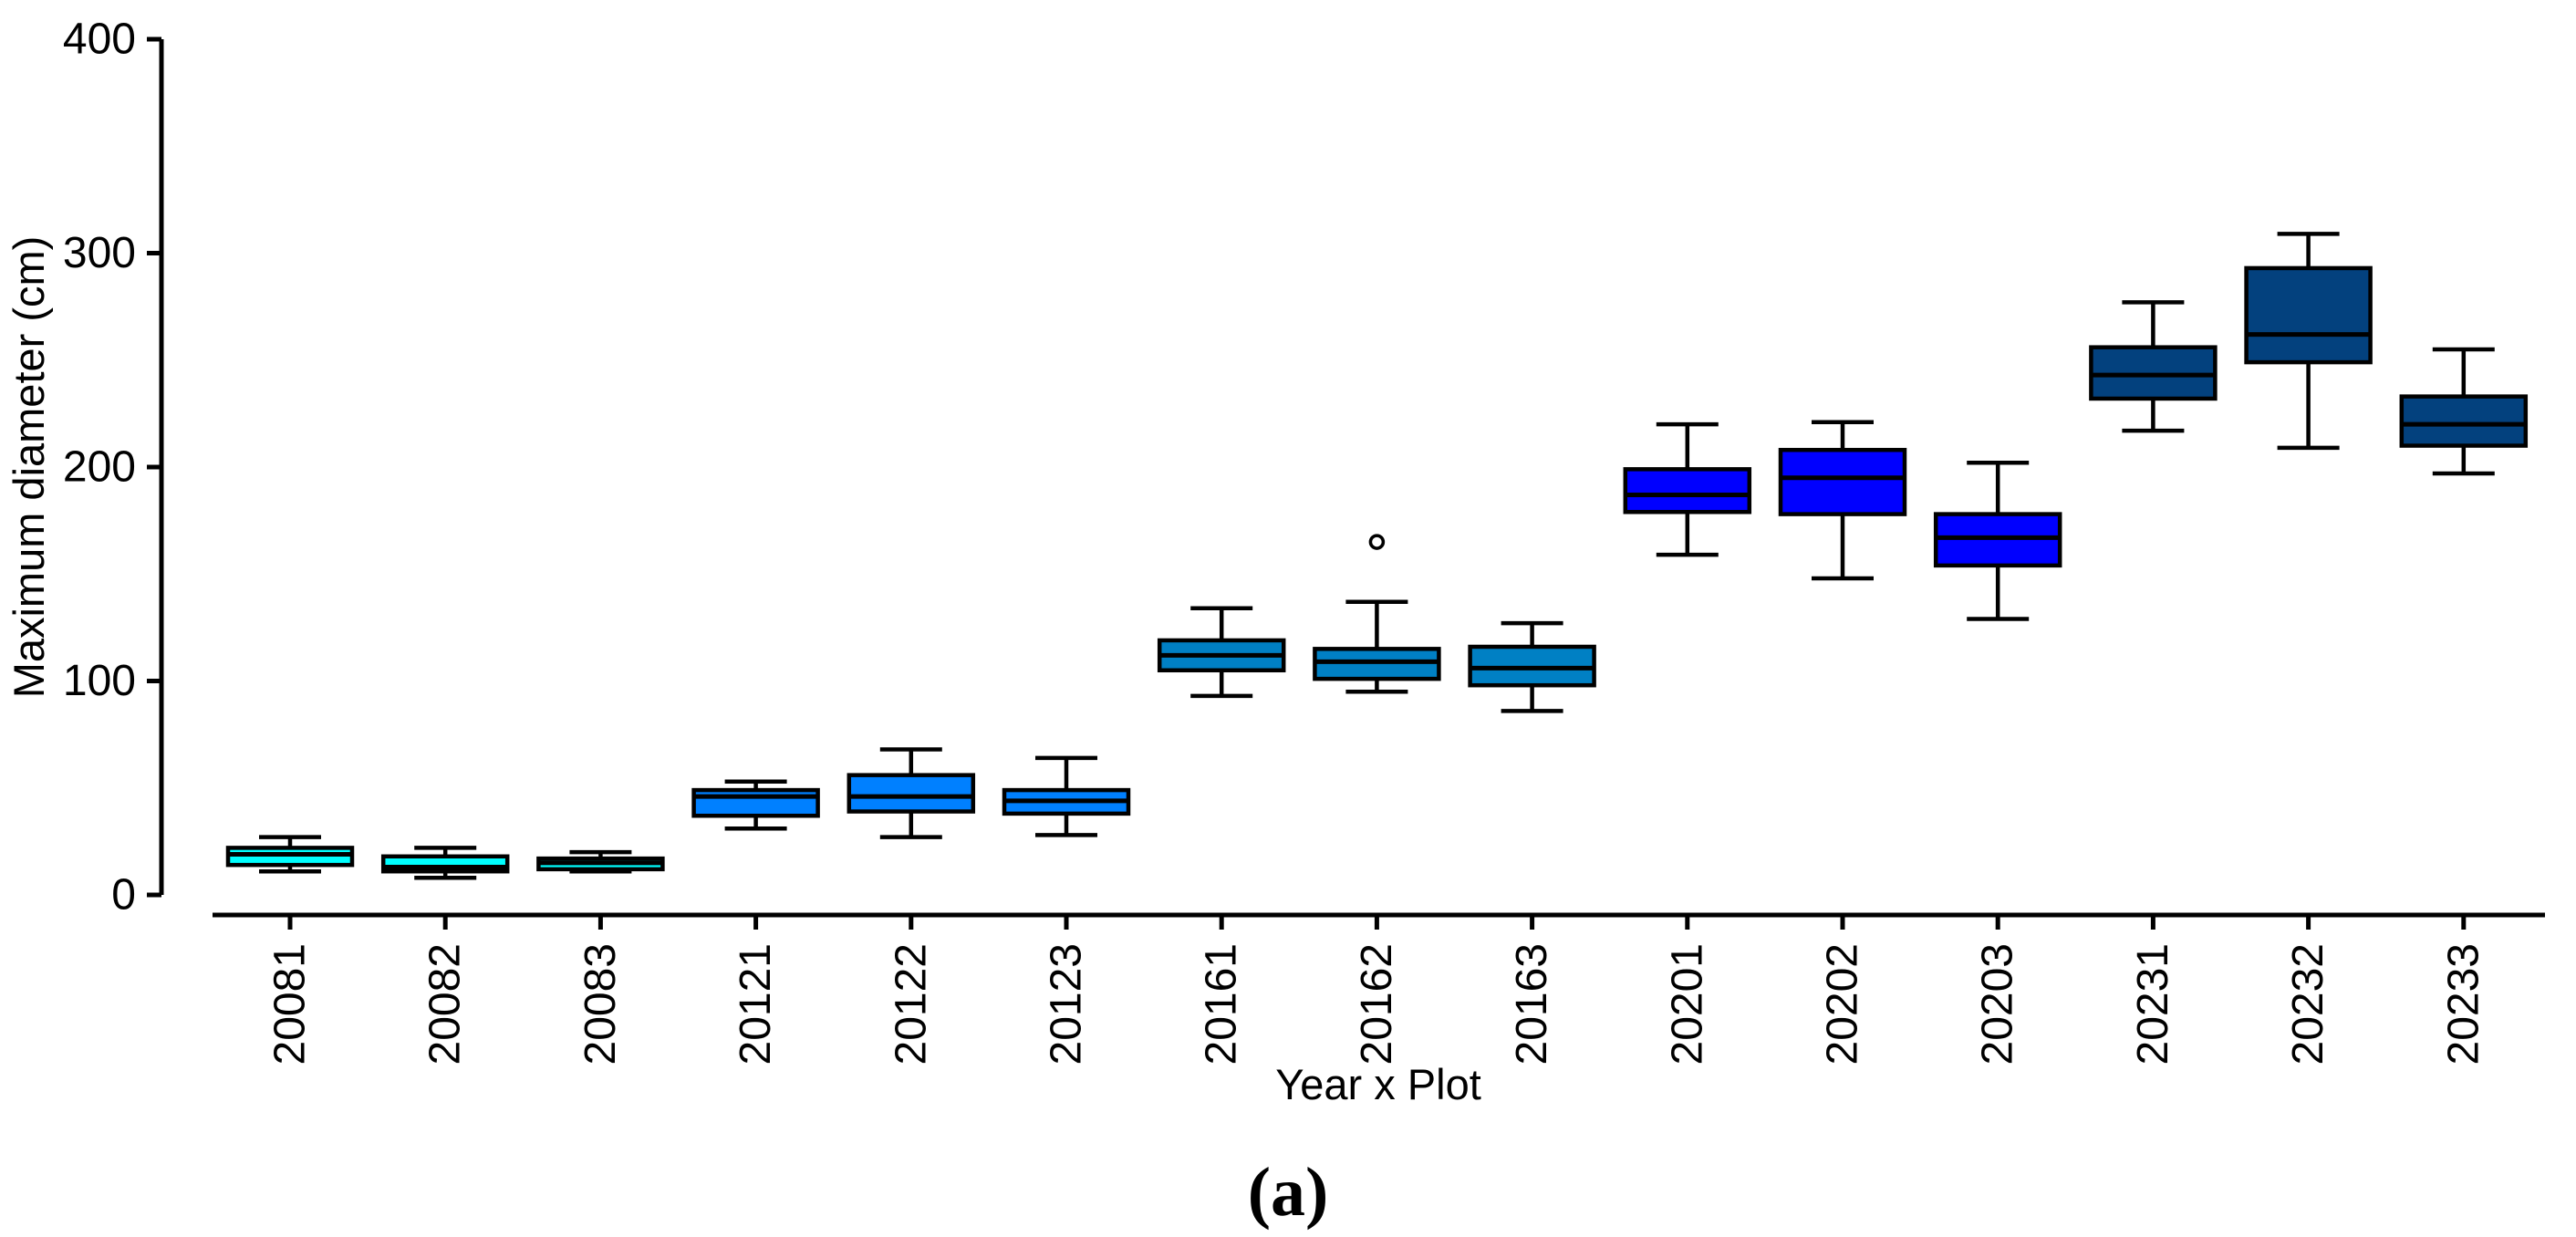 The width and height of the screenshot is (2576, 1237). What do you see at coordinates (2463, 1004) in the screenshot?
I see `x-tick-label-20233: 20233` at bounding box center [2463, 1004].